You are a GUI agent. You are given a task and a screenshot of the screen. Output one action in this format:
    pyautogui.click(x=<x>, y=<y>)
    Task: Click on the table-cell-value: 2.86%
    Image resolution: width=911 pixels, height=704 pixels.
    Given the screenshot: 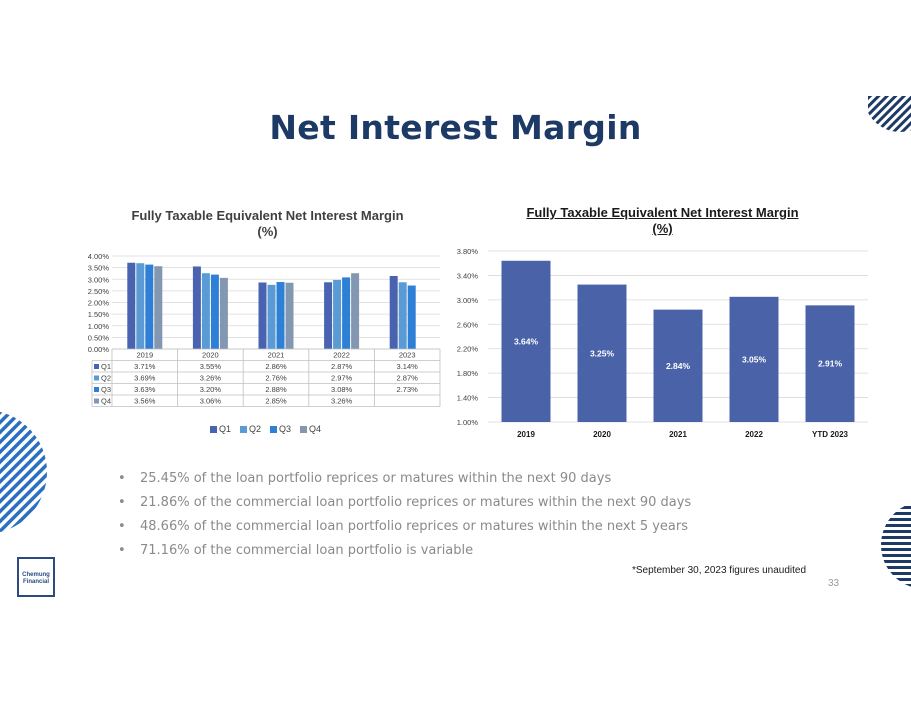 What is the action you would take?
    pyautogui.click(x=276, y=366)
    